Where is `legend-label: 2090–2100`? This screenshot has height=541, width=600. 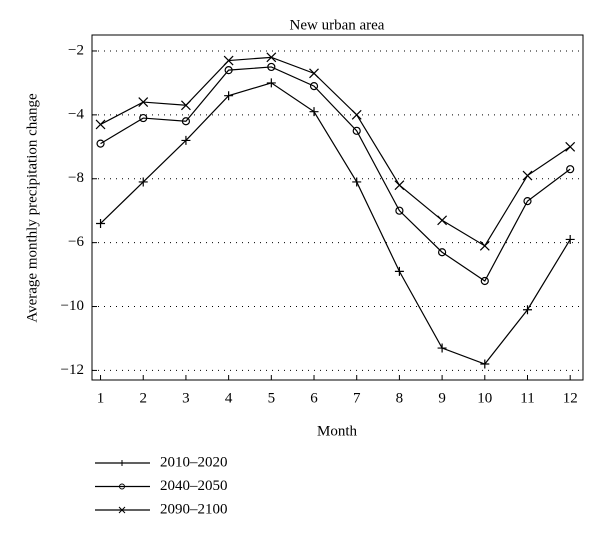
legend-label: 2090–2100 is located at coordinates (194, 509).